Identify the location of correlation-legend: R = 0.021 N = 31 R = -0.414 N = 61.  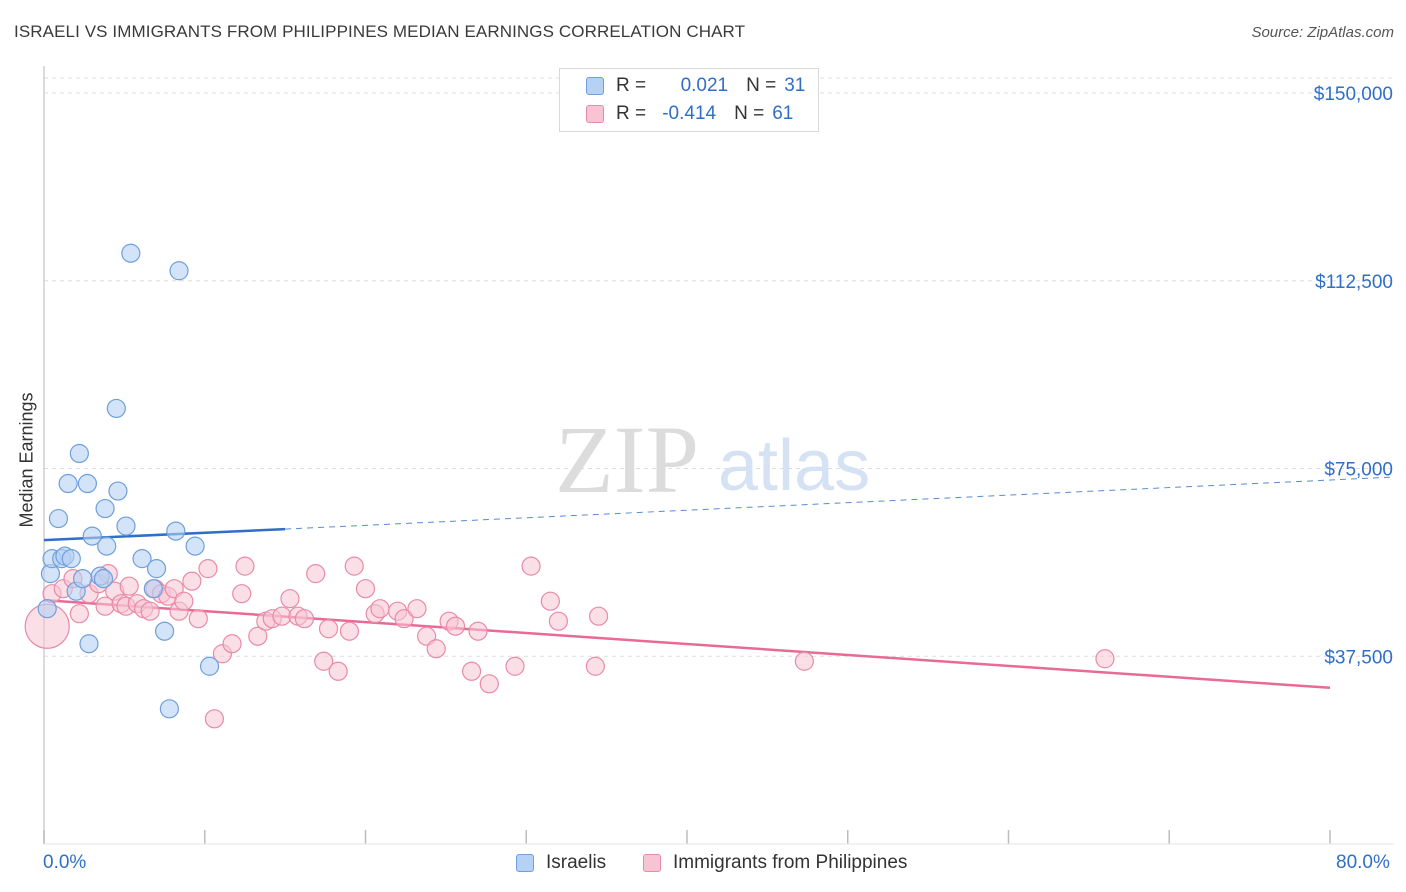
(689, 100).